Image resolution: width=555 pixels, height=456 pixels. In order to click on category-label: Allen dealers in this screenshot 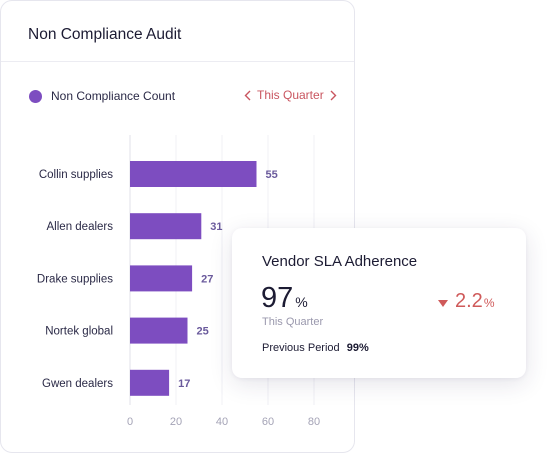, I will do `click(80, 227)`.